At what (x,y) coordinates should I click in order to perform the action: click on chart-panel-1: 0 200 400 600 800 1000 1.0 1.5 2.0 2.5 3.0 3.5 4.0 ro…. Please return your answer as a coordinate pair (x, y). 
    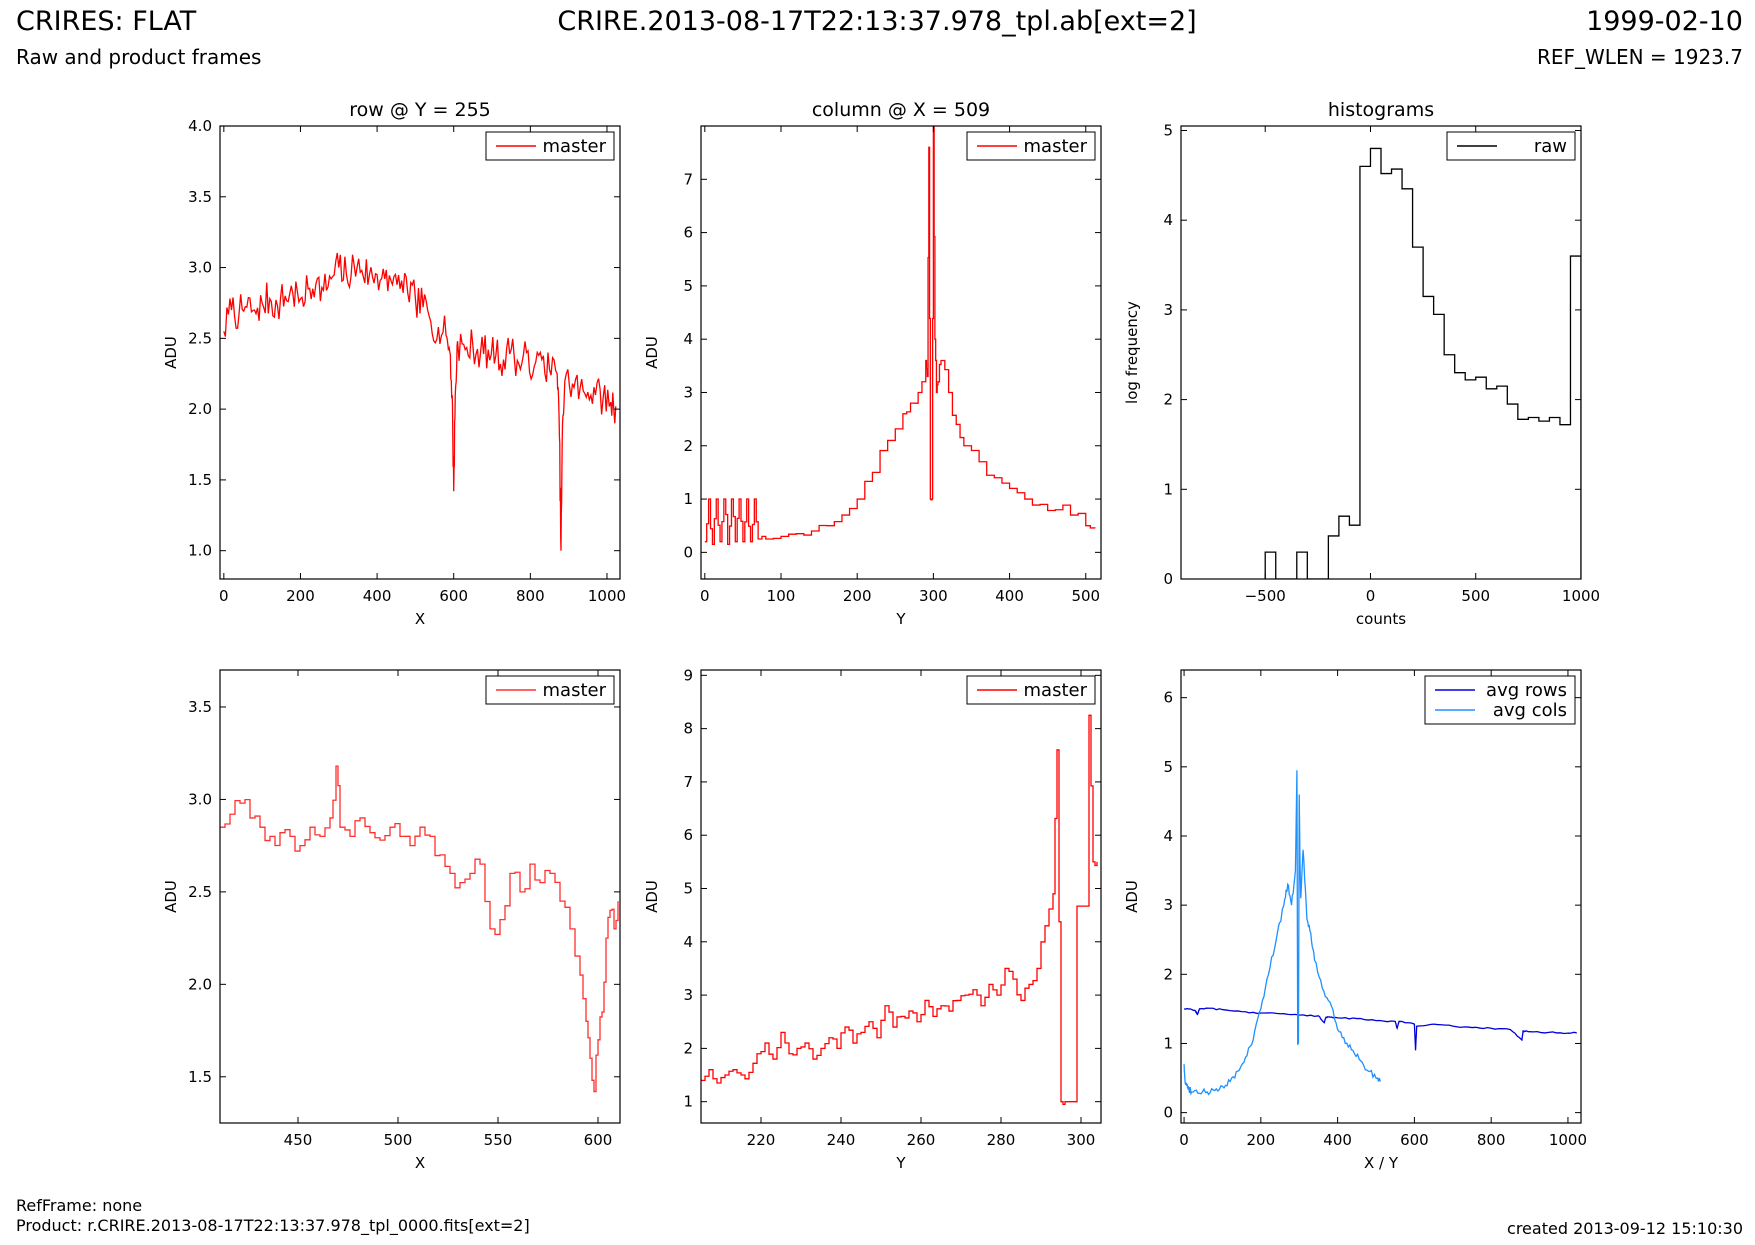
    Looking at the image, I should click on (394, 363).